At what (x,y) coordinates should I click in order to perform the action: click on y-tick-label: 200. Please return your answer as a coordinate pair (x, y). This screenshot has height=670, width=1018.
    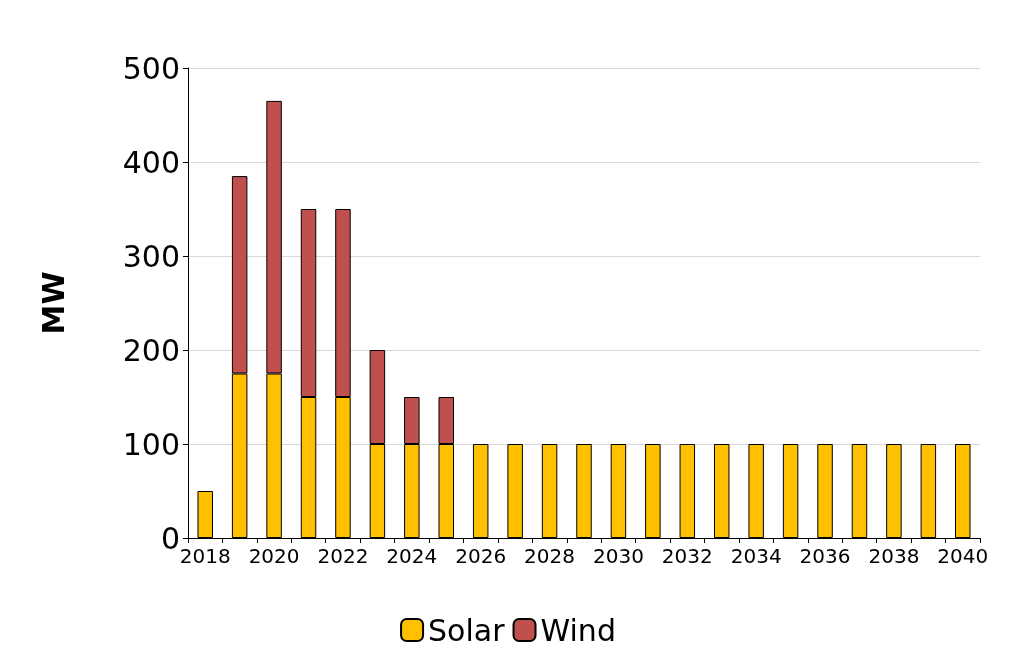
    Looking at the image, I should click on (151, 350).